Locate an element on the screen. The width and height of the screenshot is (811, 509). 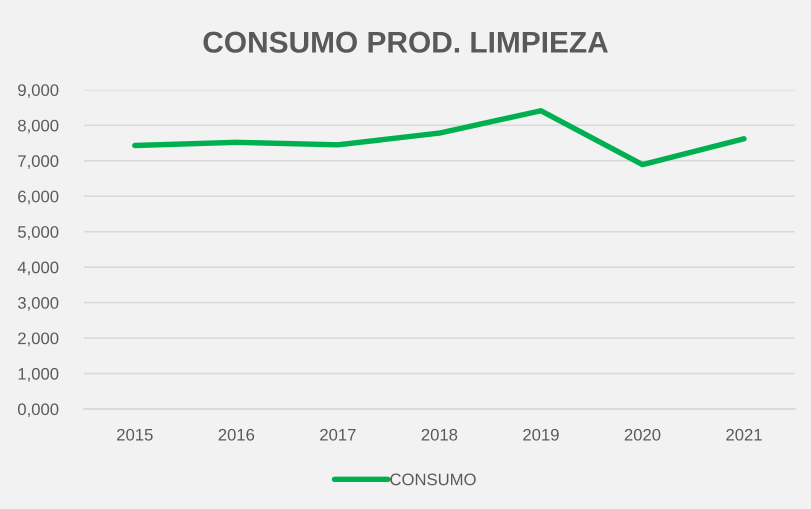
y-tick-label: 2,000 is located at coordinates (38, 339).